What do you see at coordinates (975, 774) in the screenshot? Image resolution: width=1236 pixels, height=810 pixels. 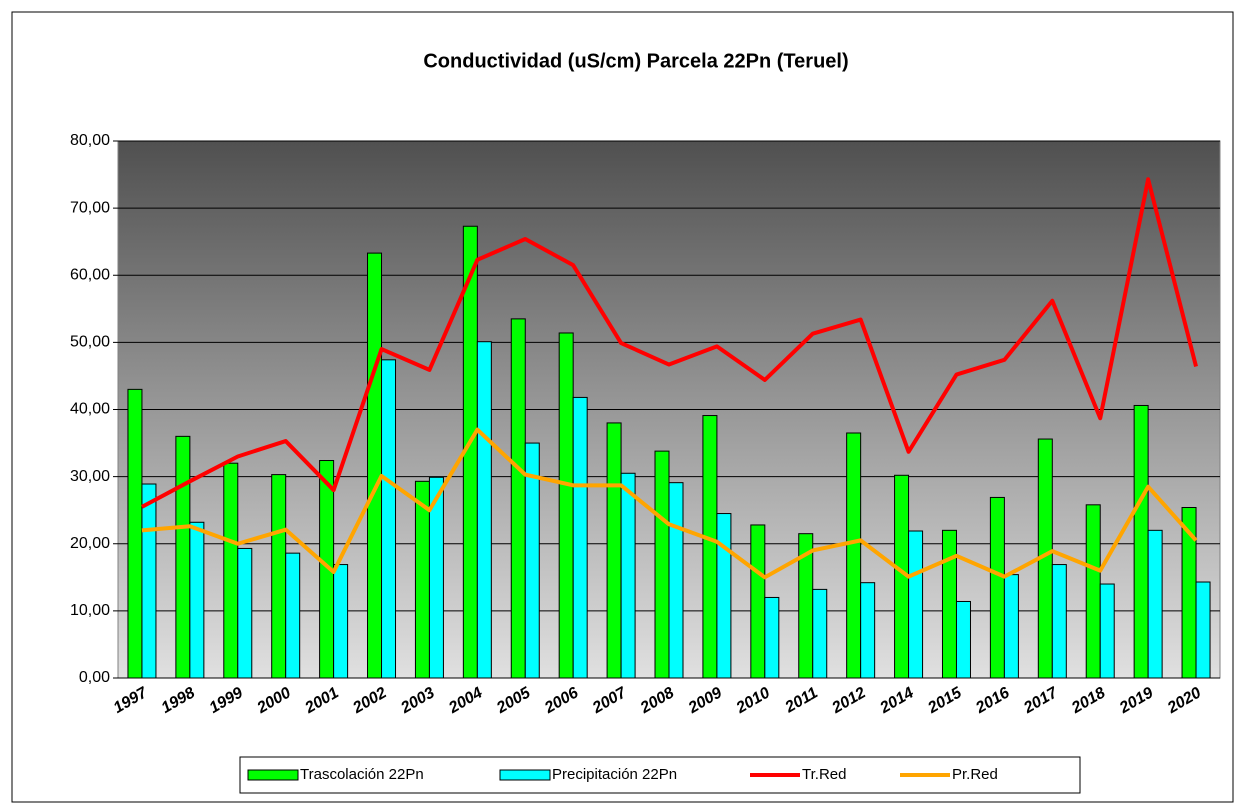 I see `legend-label: Pr.Red` at bounding box center [975, 774].